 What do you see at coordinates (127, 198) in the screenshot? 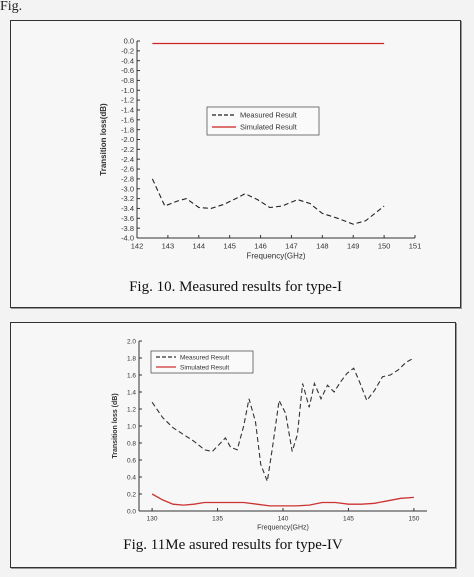
I see `y-tick-label: -3.2` at bounding box center [127, 198].